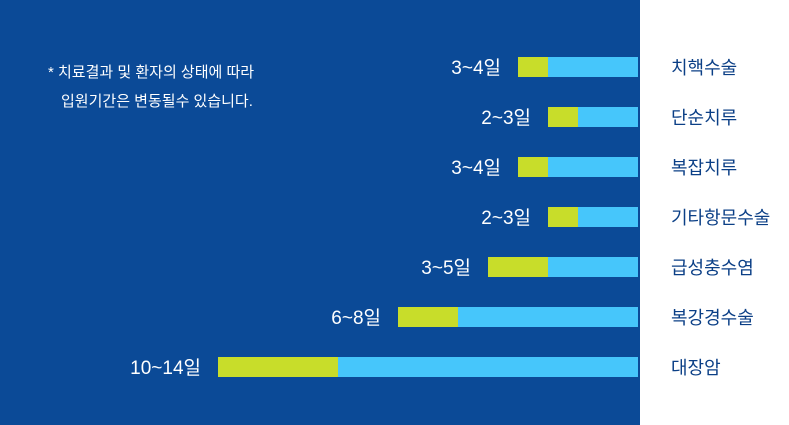  What do you see at coordinates (446, 268) in the screenshot?
I see `value-label: 3~5일` at bounding box center [446, 268].